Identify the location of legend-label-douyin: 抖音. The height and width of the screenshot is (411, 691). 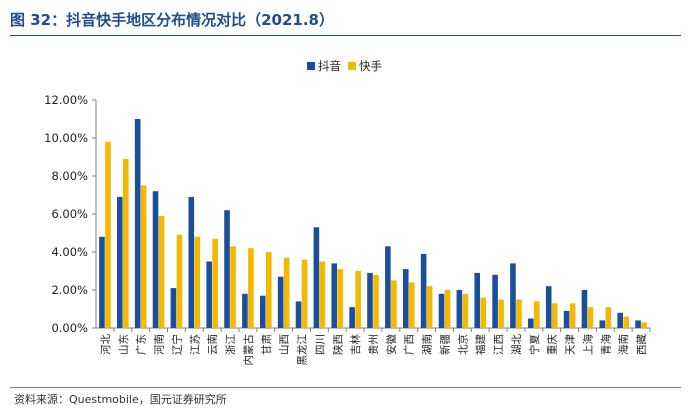
(329, 66).